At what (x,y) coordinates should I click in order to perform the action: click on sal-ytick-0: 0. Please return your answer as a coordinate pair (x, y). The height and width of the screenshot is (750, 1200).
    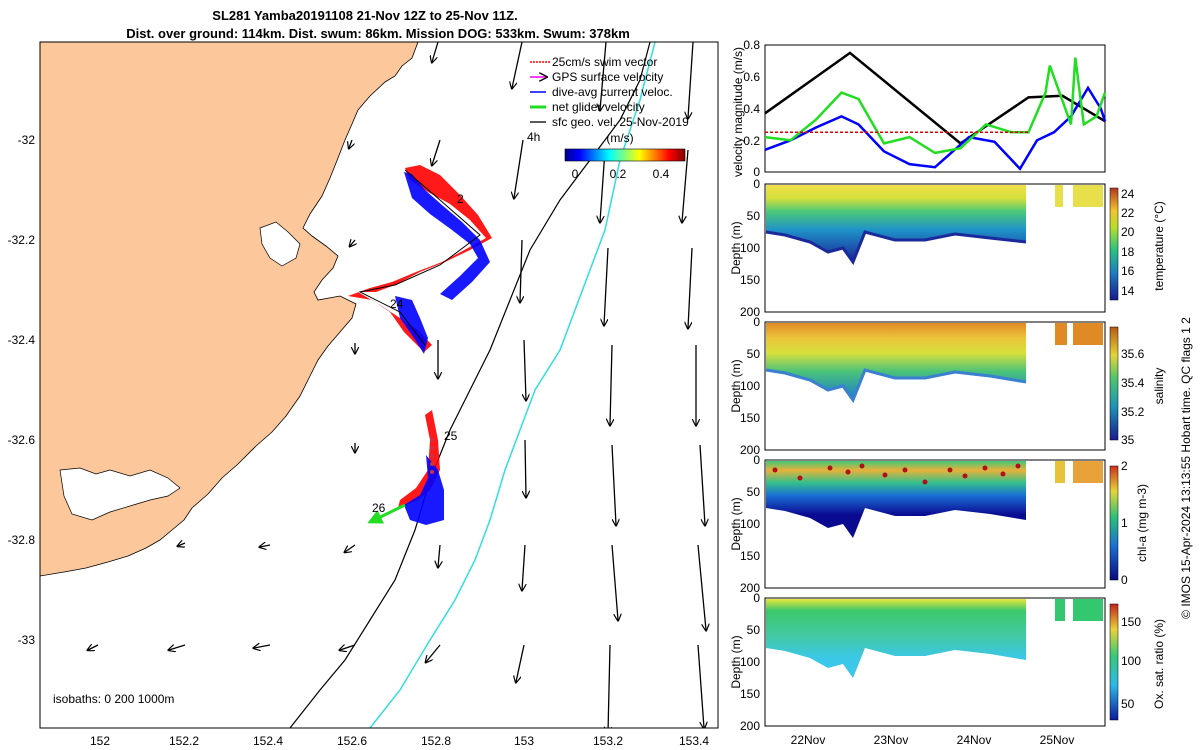
    Looking at the image, I should click on (756, 322).